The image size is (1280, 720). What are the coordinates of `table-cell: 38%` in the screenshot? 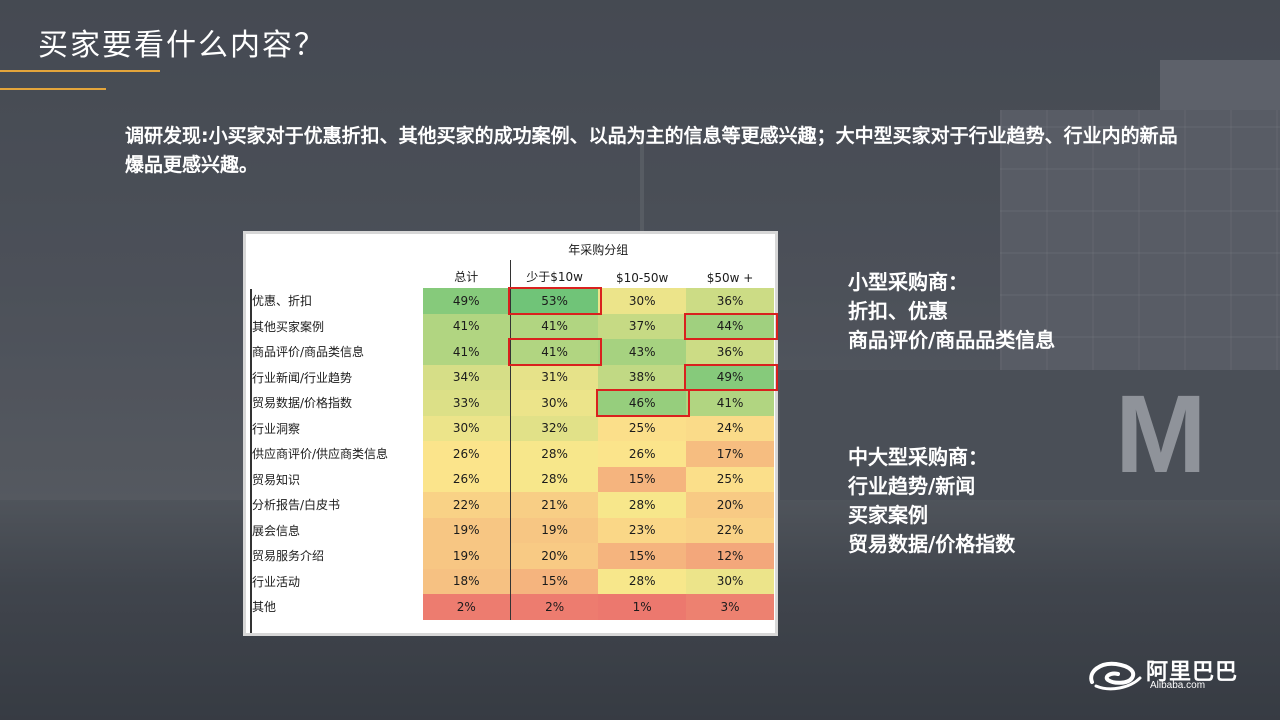 It's located at (642, 377).